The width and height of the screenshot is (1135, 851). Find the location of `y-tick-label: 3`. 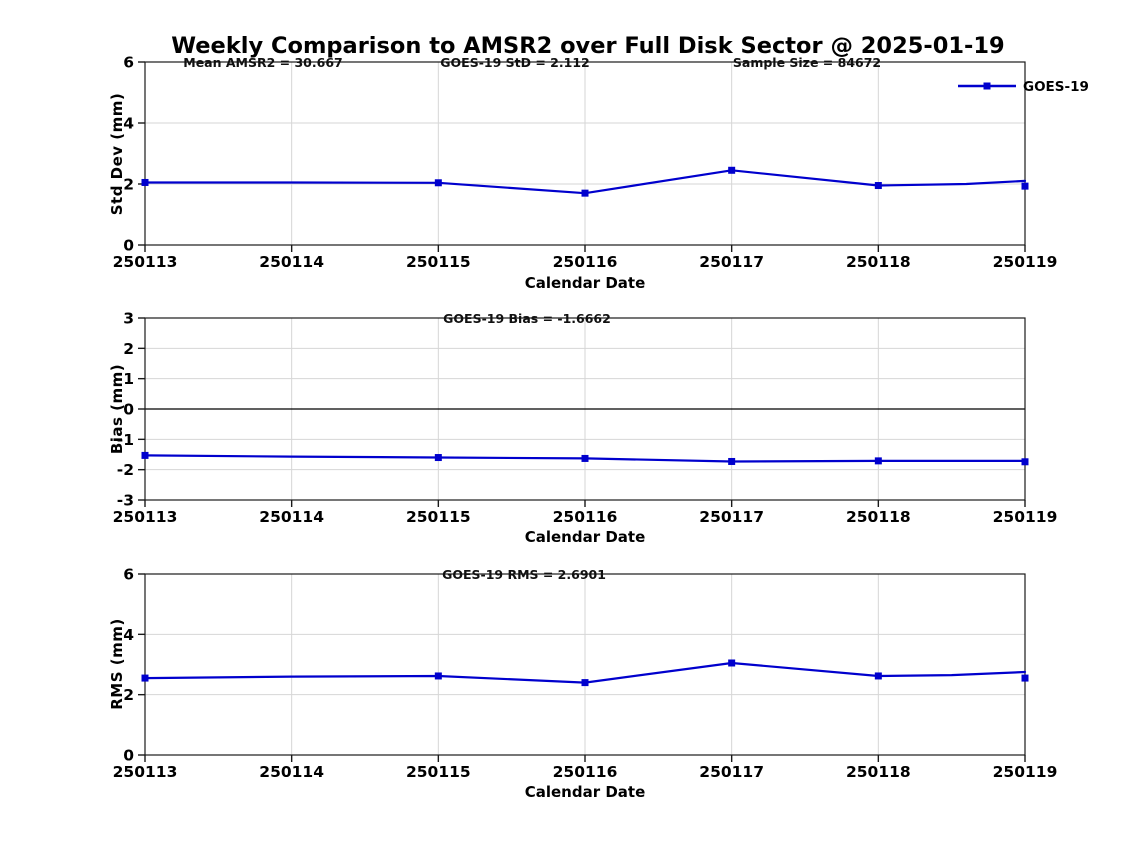

y-tick-label: 3 is located at coordinates (128, 319).